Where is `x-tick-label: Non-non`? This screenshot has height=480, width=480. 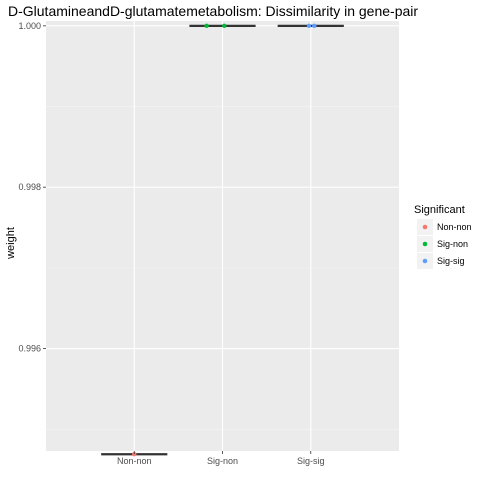
x-tick-label: Non-non is located at coordinates (134, 461).